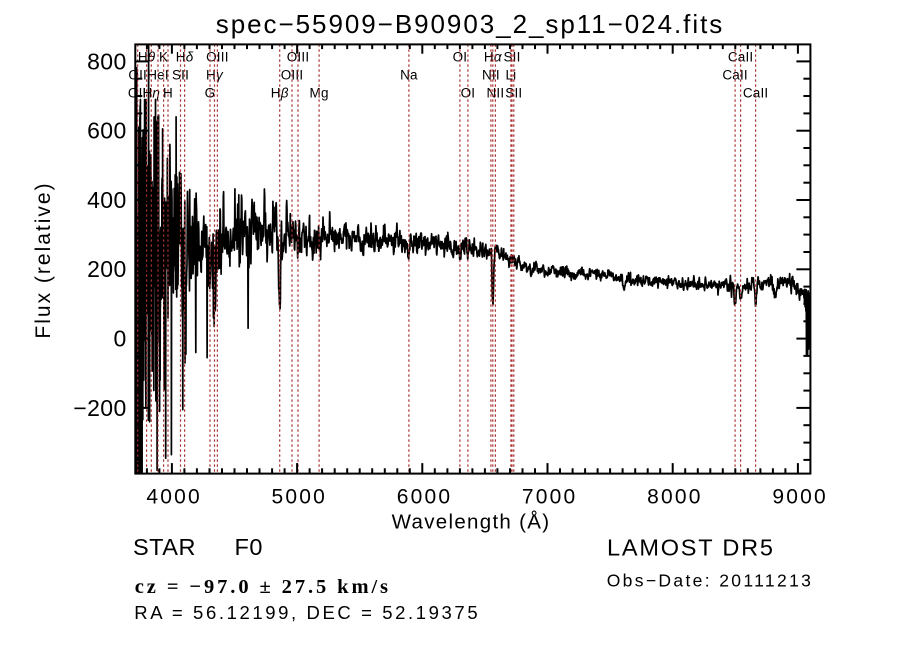 The height and width of the screenshot is (649, 900). What do you see at coordinates (319, 93) in the screenshot?
I see `svg-text: Mg` at bounding box center [319, 93].